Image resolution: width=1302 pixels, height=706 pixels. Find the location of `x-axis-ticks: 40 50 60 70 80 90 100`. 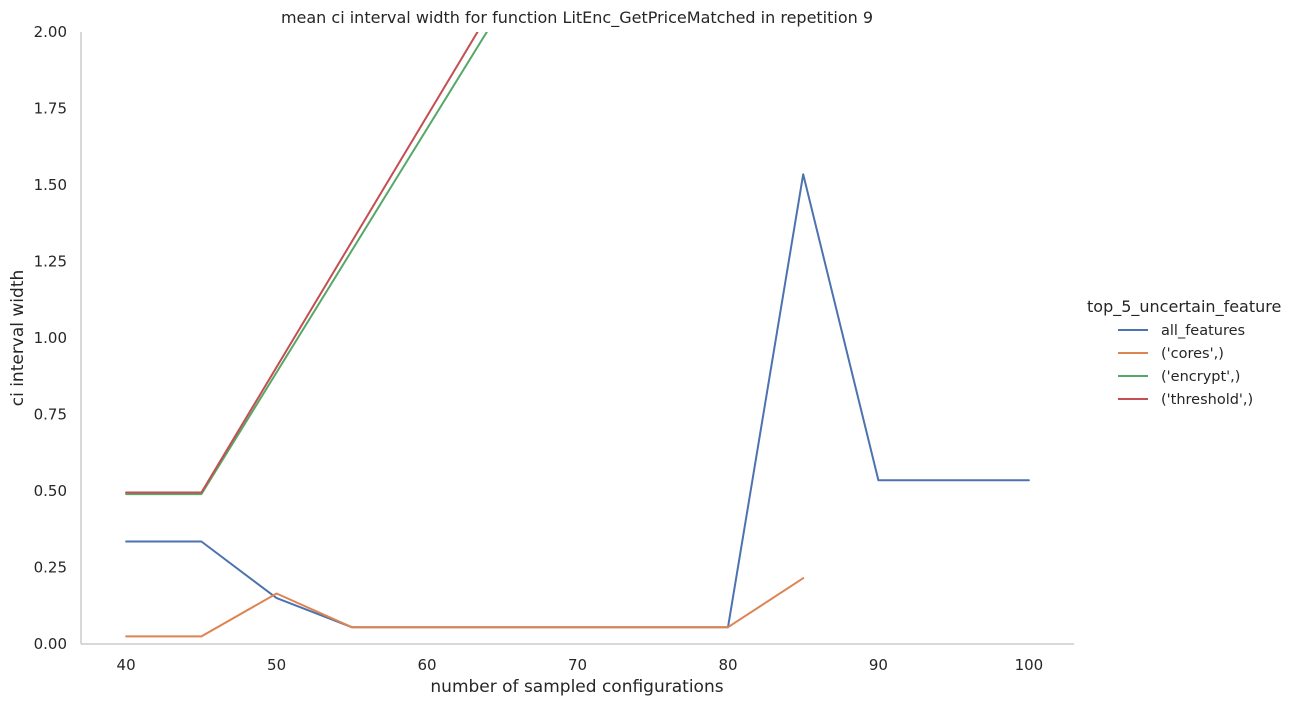

x-axis-ticks: 40 50 60 70 80 90 100 is located at coordinates (580, 665).